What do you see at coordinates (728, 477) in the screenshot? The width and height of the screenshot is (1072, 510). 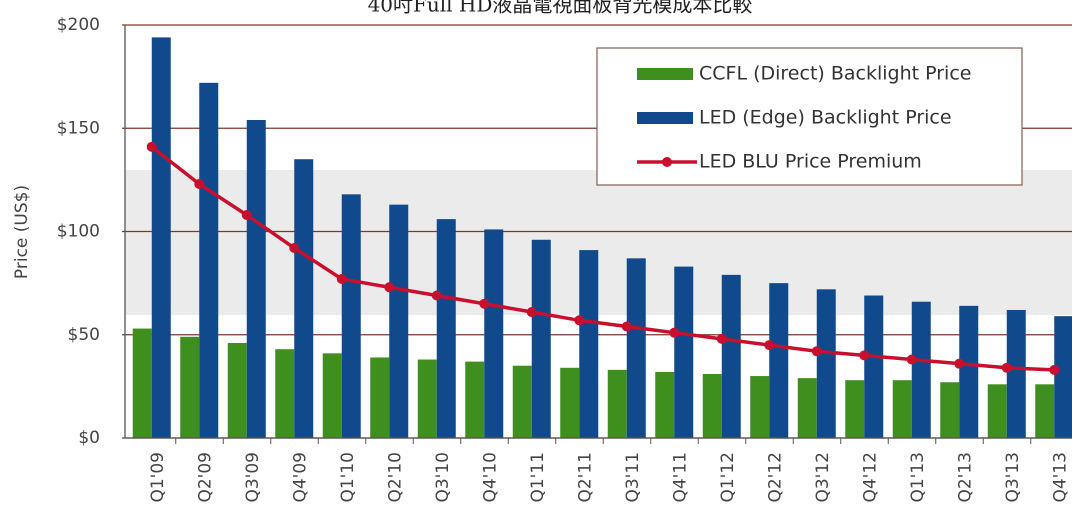 I see `x-tick-label: Q1'12` at bounding box center [728, 477].